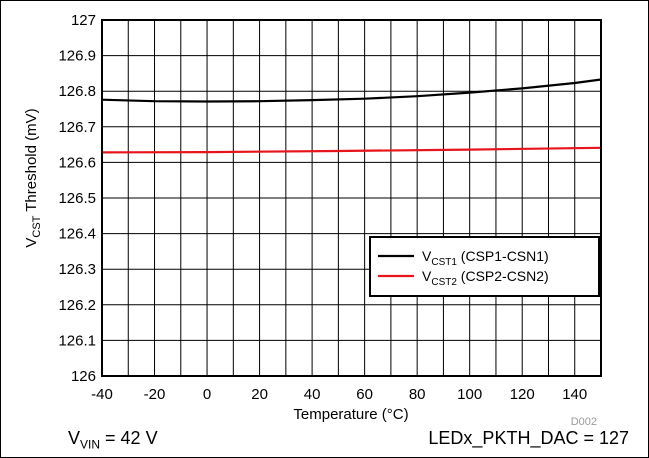  Describe the element at coordinates (77, 305) in the screenshot. I see `y-tick-label: 126.2` at that location.